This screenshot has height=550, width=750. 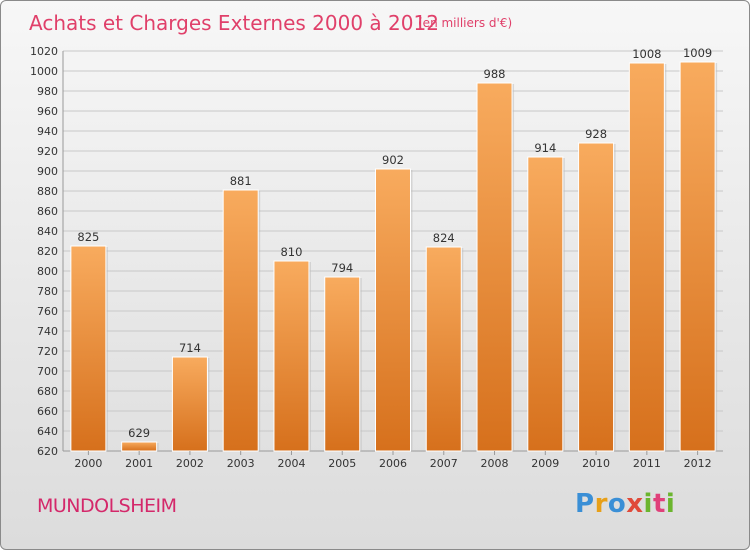 I want to click on y-tick-label: 740, so click(x=47, y=331).